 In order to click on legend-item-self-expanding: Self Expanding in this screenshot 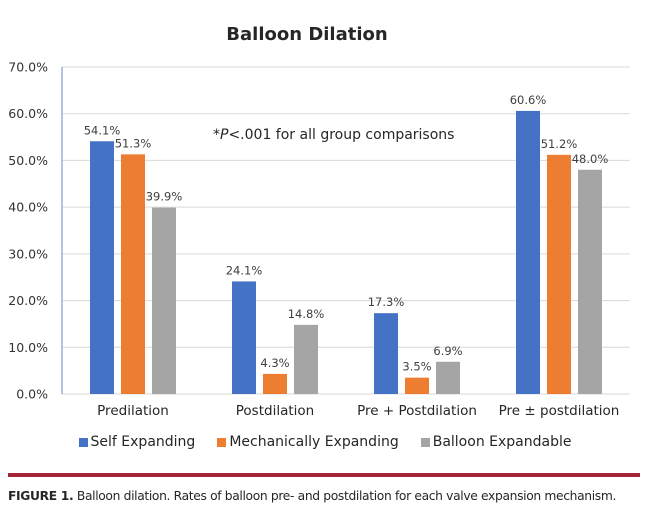, I will do `click(137, 442)`.